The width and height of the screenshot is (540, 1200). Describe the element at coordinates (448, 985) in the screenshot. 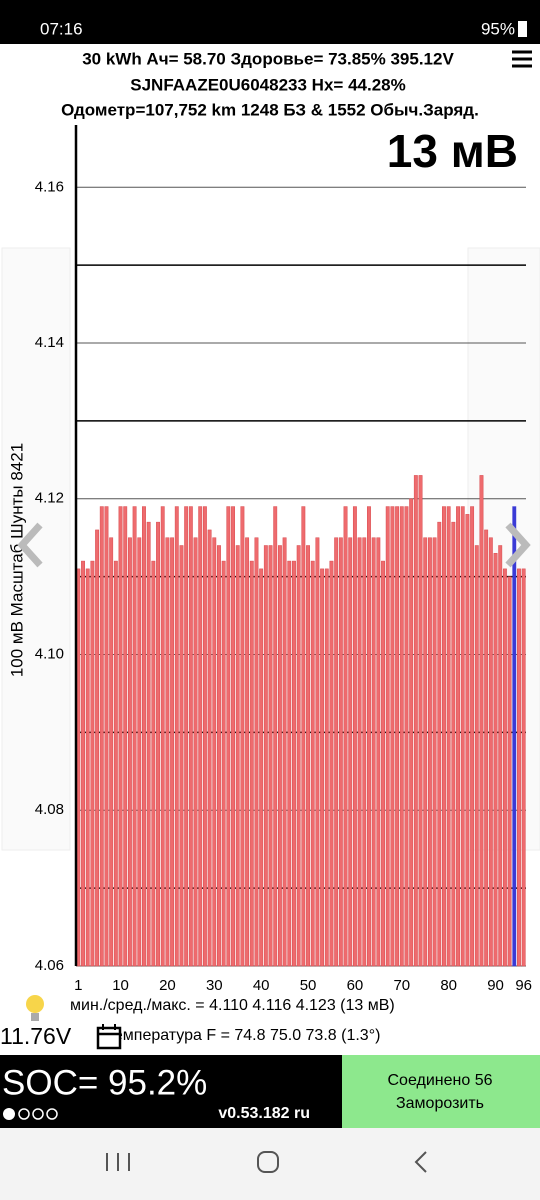

I see `x-tick-label: 80` at that location.